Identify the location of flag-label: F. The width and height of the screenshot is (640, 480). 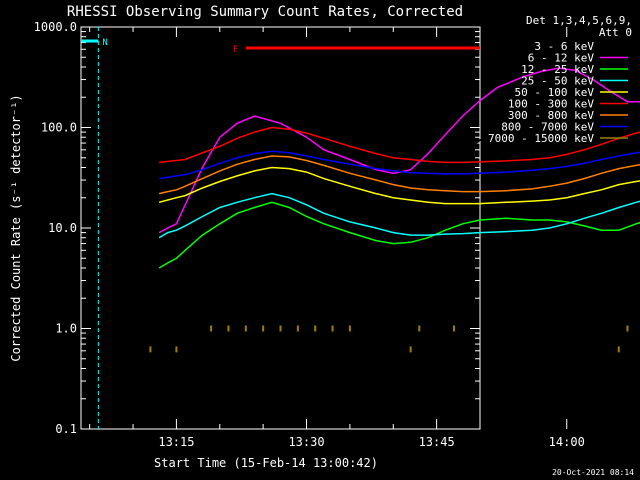
(235, 50).